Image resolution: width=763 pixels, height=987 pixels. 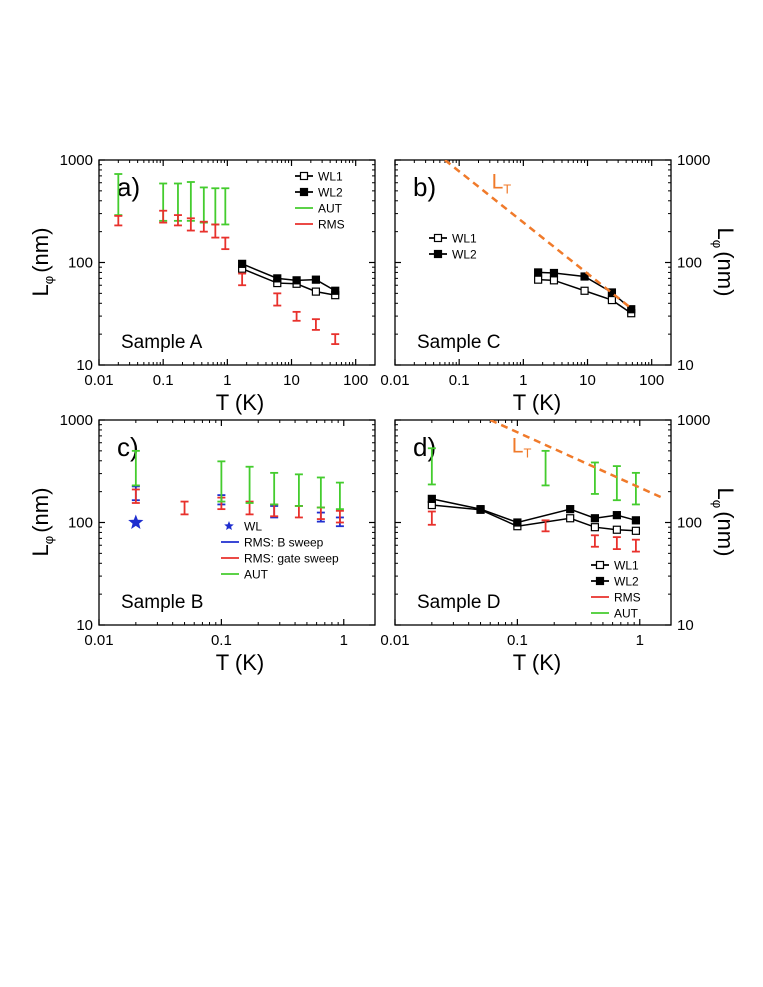 What do you see at coordinates (128, 187) in the screenshot?
I see `panel-label: a)` at bounding box center [128, 187].